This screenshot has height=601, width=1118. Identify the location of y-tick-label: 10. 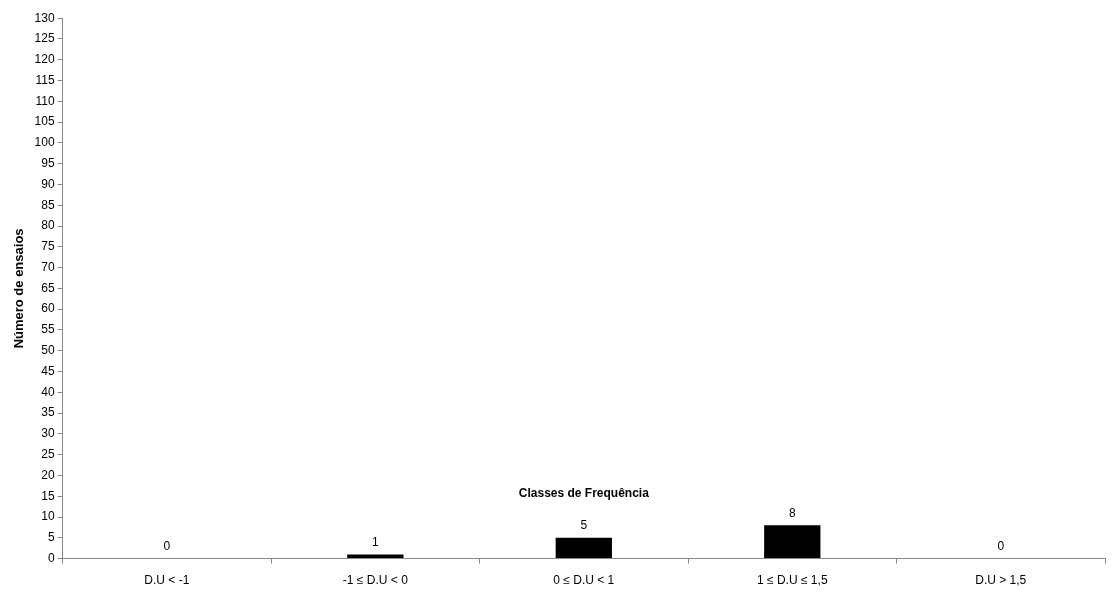
(48, 516).